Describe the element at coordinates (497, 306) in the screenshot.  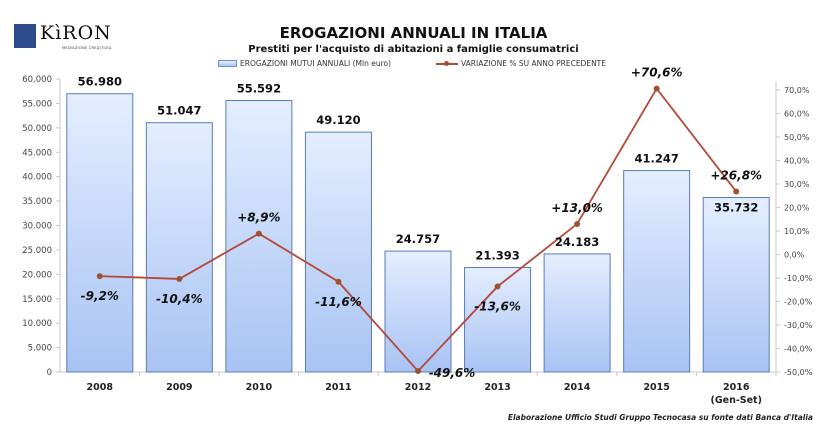
I see `line-value-label: -13,6%` at that location.